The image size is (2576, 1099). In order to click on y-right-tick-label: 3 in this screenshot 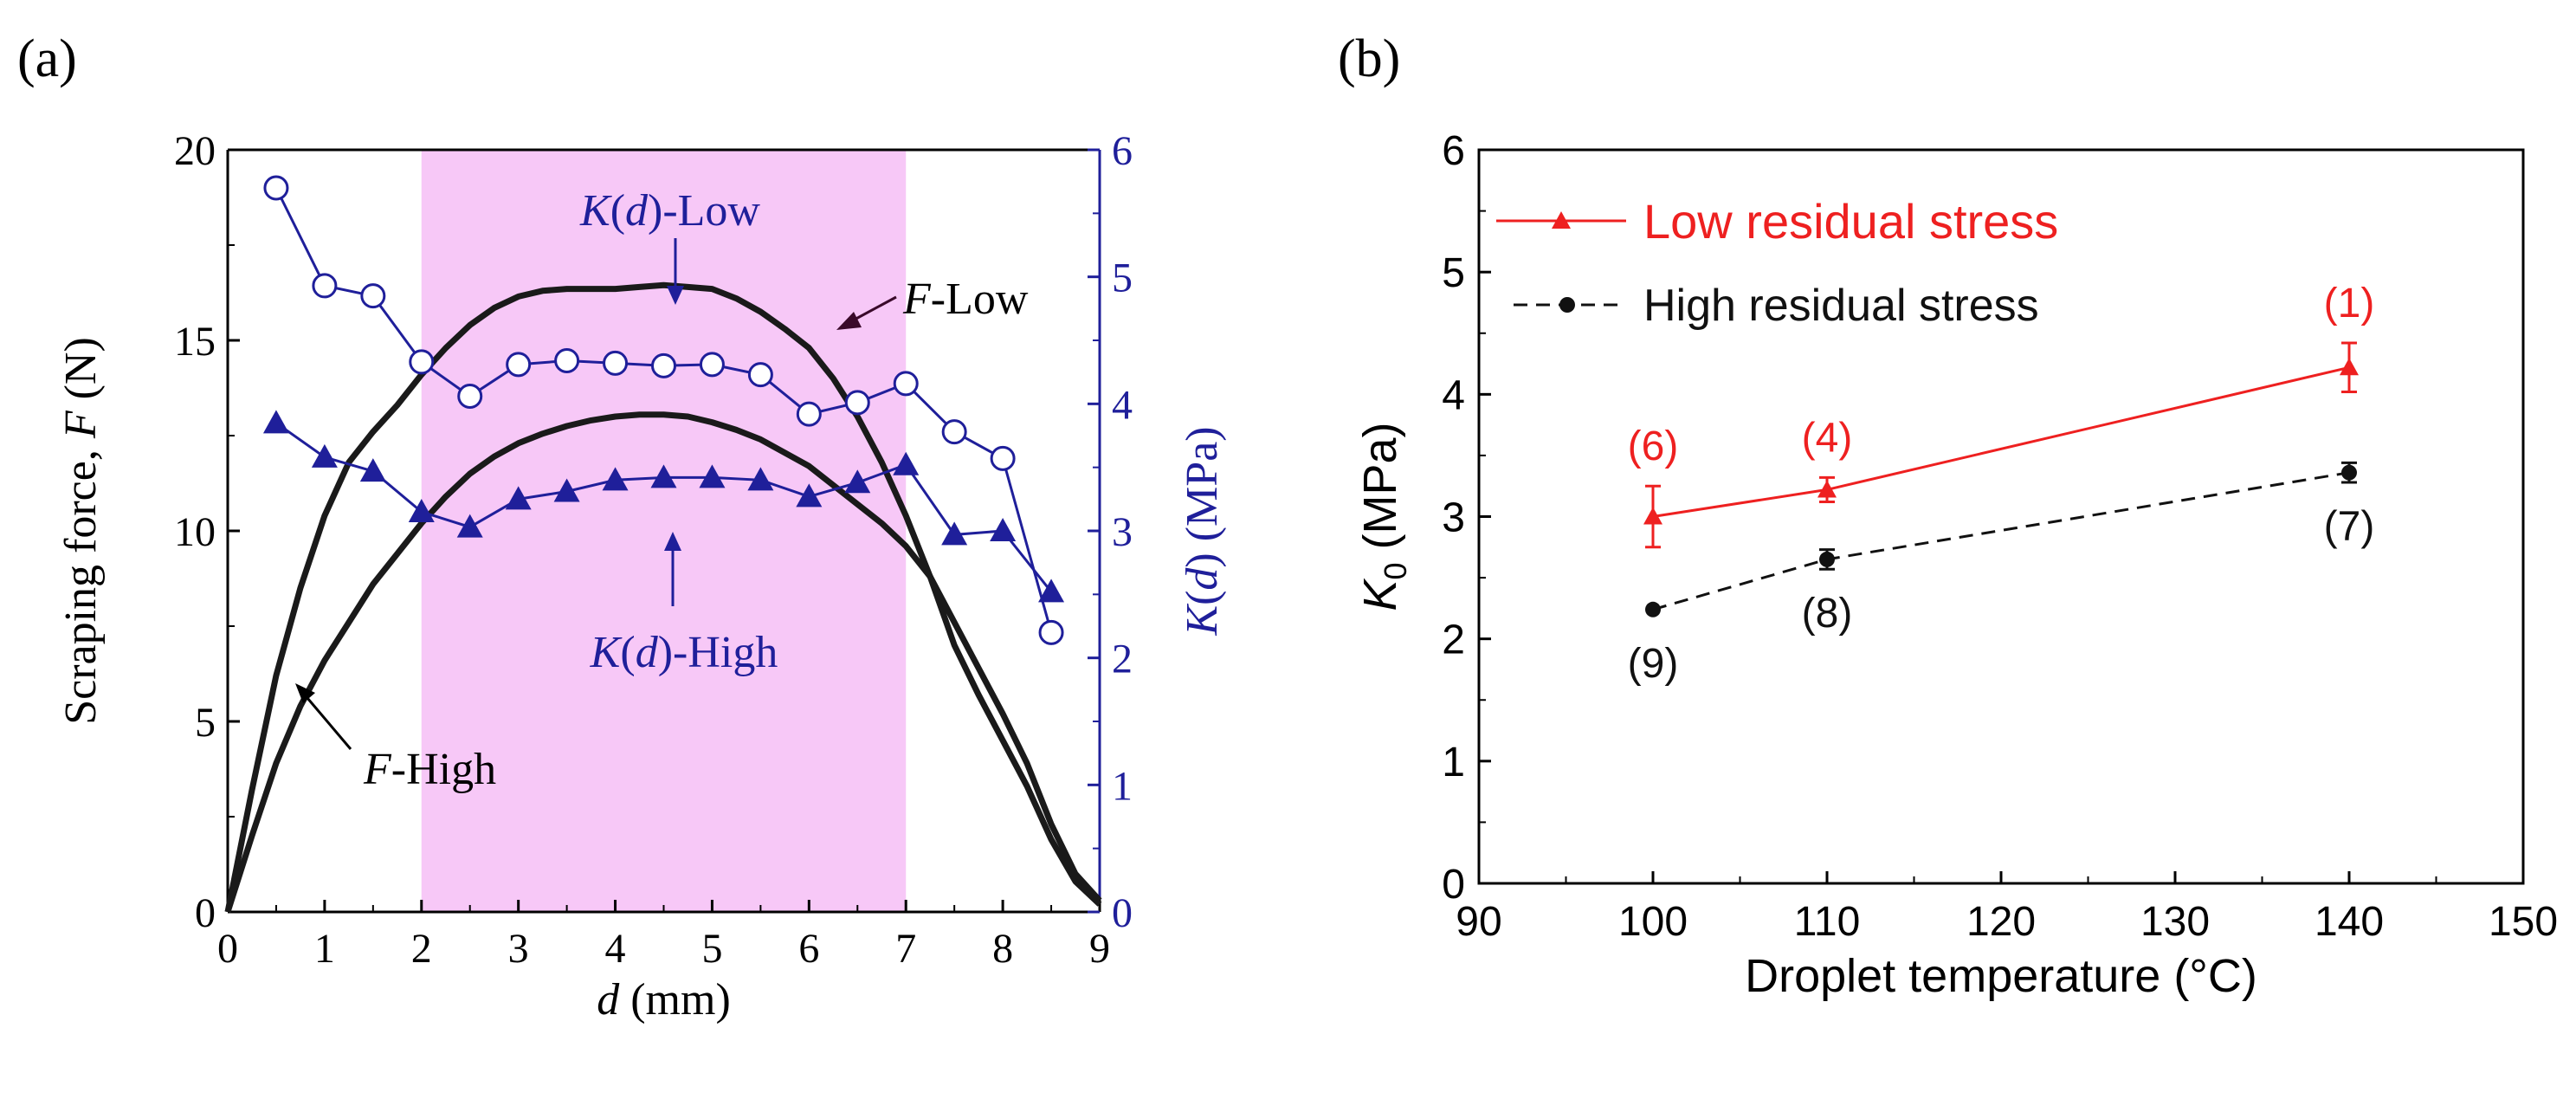, I will do `click(1123, 532)`.